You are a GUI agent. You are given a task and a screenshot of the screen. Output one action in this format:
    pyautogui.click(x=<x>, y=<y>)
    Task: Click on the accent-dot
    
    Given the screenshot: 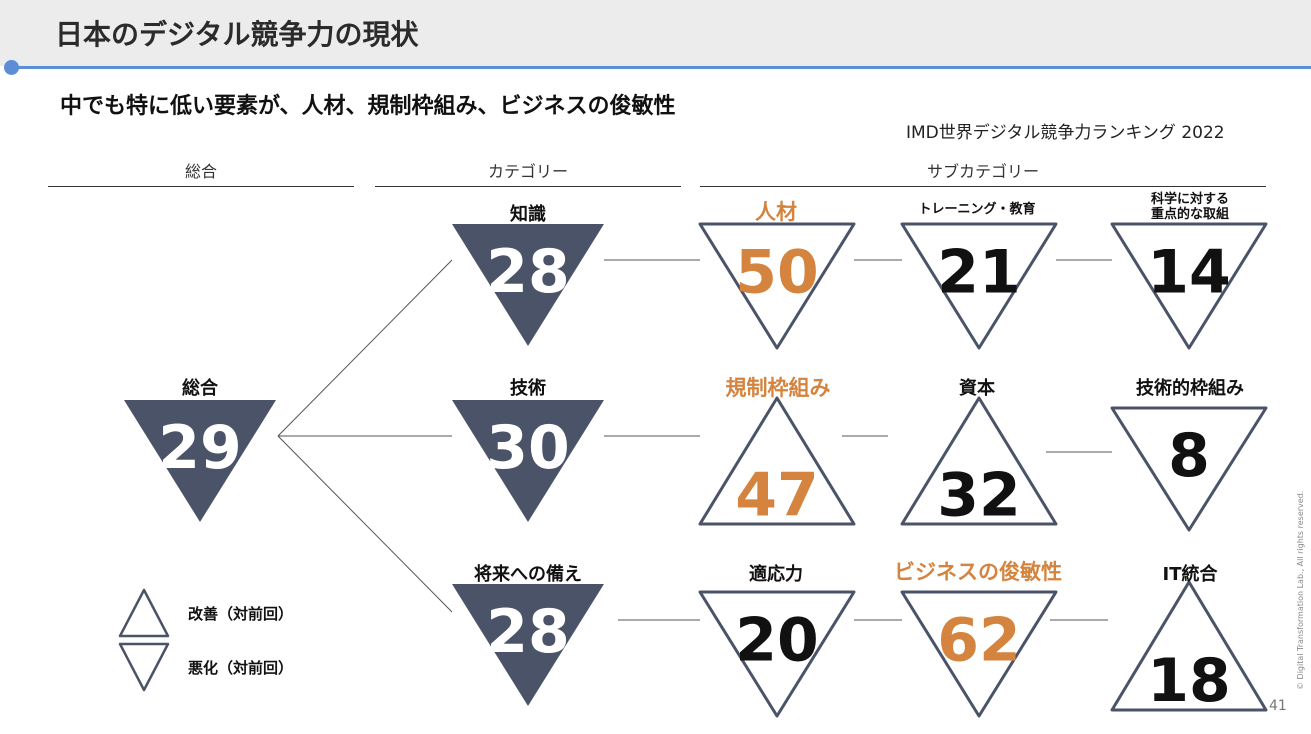 What is the action you would take?
    pyautogui.click(x=11, y=67)
    